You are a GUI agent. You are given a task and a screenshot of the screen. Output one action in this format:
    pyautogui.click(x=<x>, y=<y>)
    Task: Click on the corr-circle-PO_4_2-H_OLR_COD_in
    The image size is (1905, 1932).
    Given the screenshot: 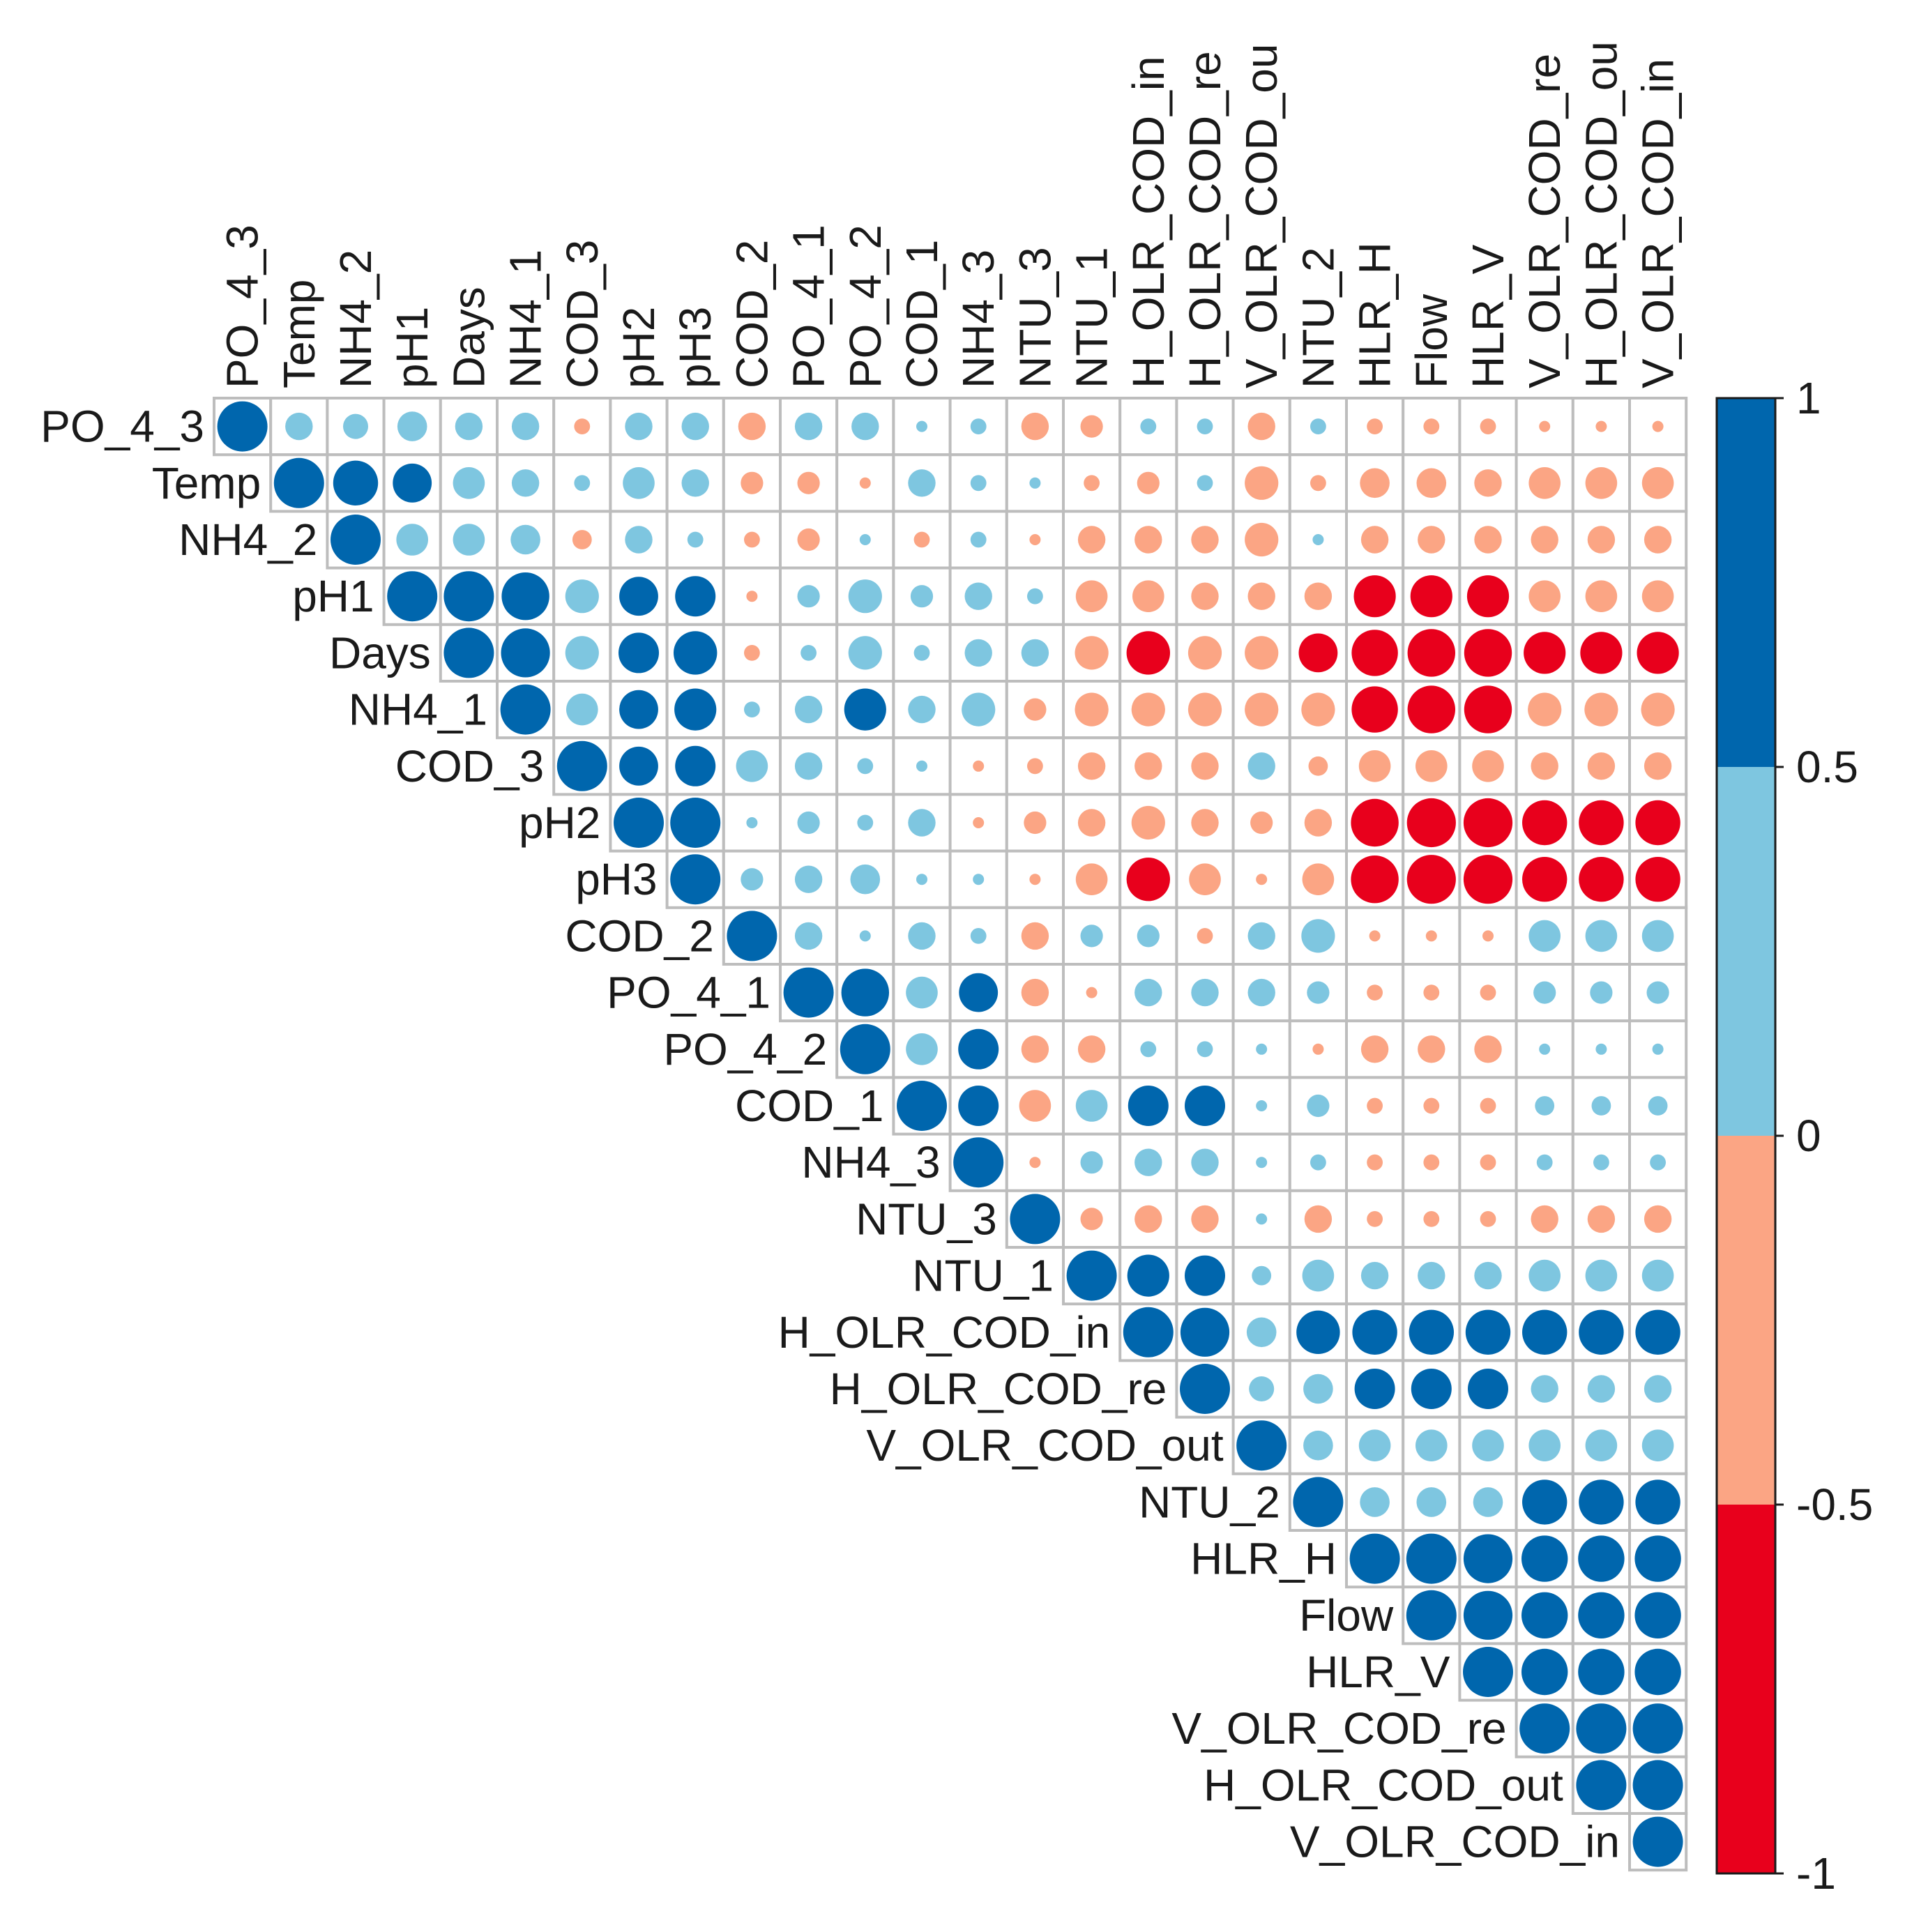 What is the action you would take?
    pyautogui.click(x=1148, y=1049)
    